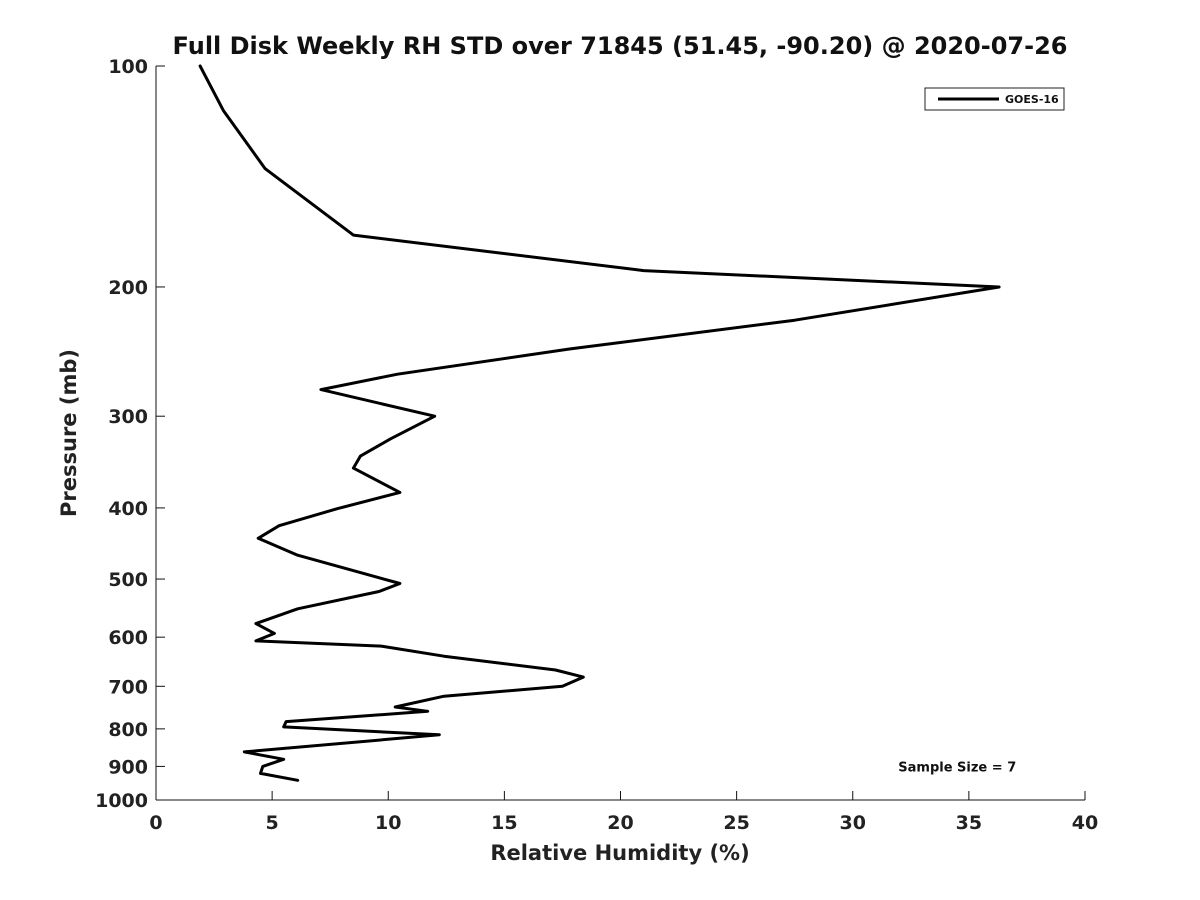 This screenshot has height=900, width=1200. I want to click on y-tick-label: 1000, so click(121, 801).